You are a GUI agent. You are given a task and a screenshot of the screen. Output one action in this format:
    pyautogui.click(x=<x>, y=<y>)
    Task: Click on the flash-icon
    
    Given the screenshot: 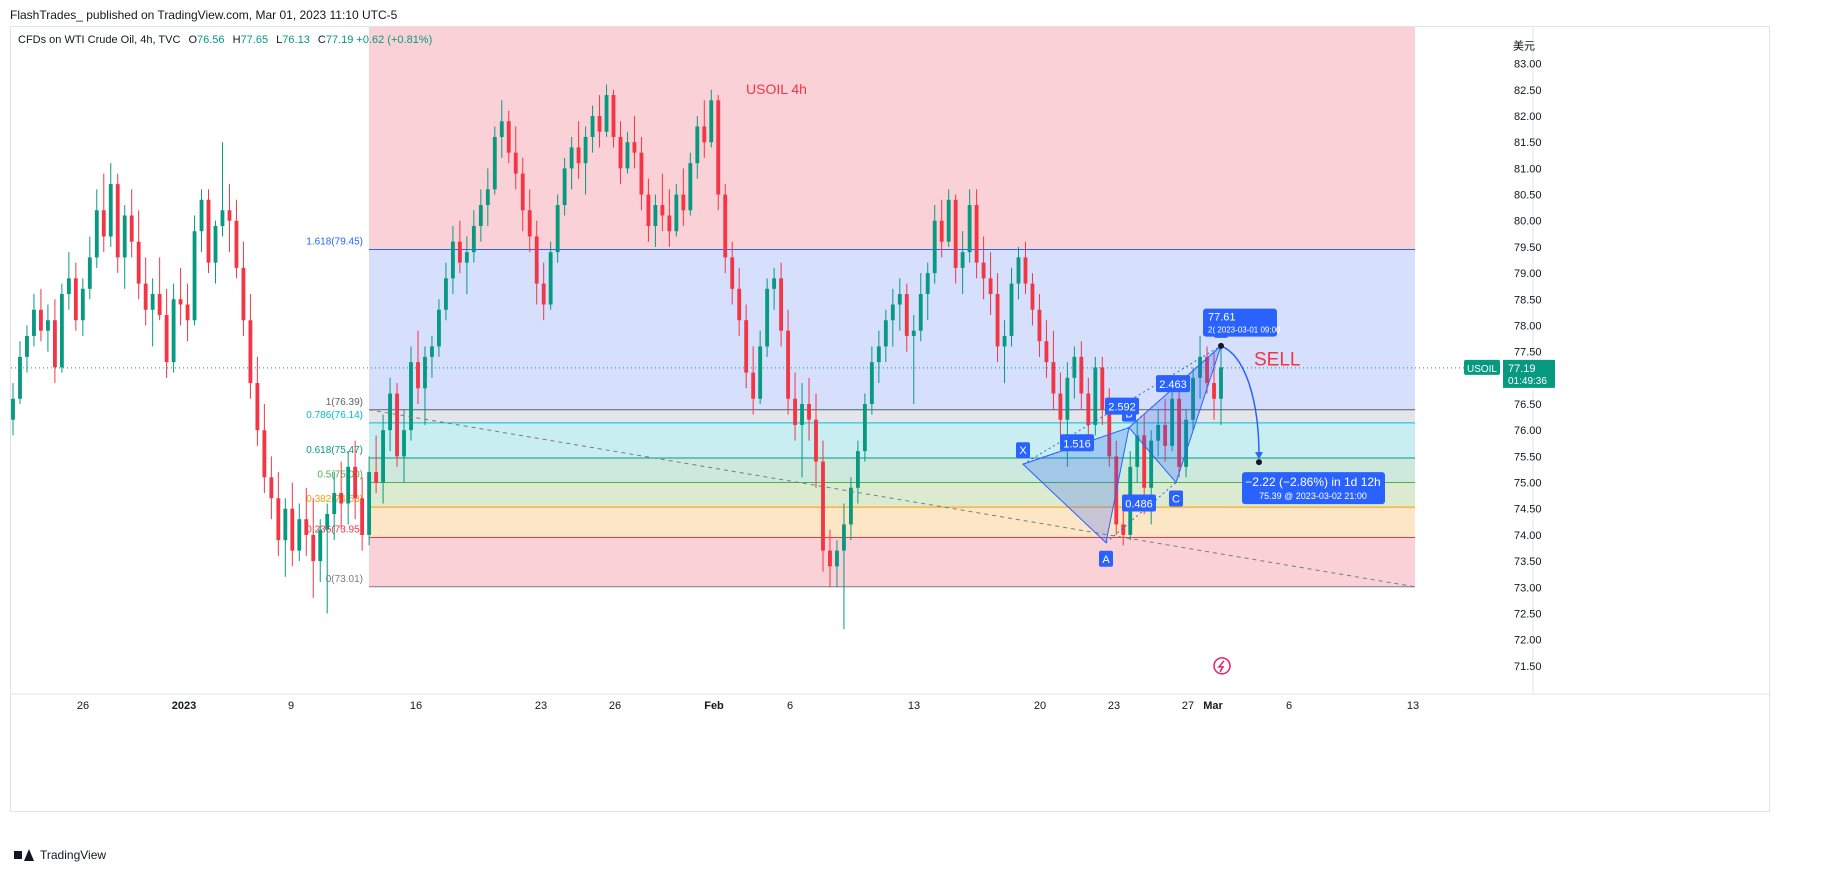 What is the action you would take?
    pyautogui.click(x=1222, y=666)
    